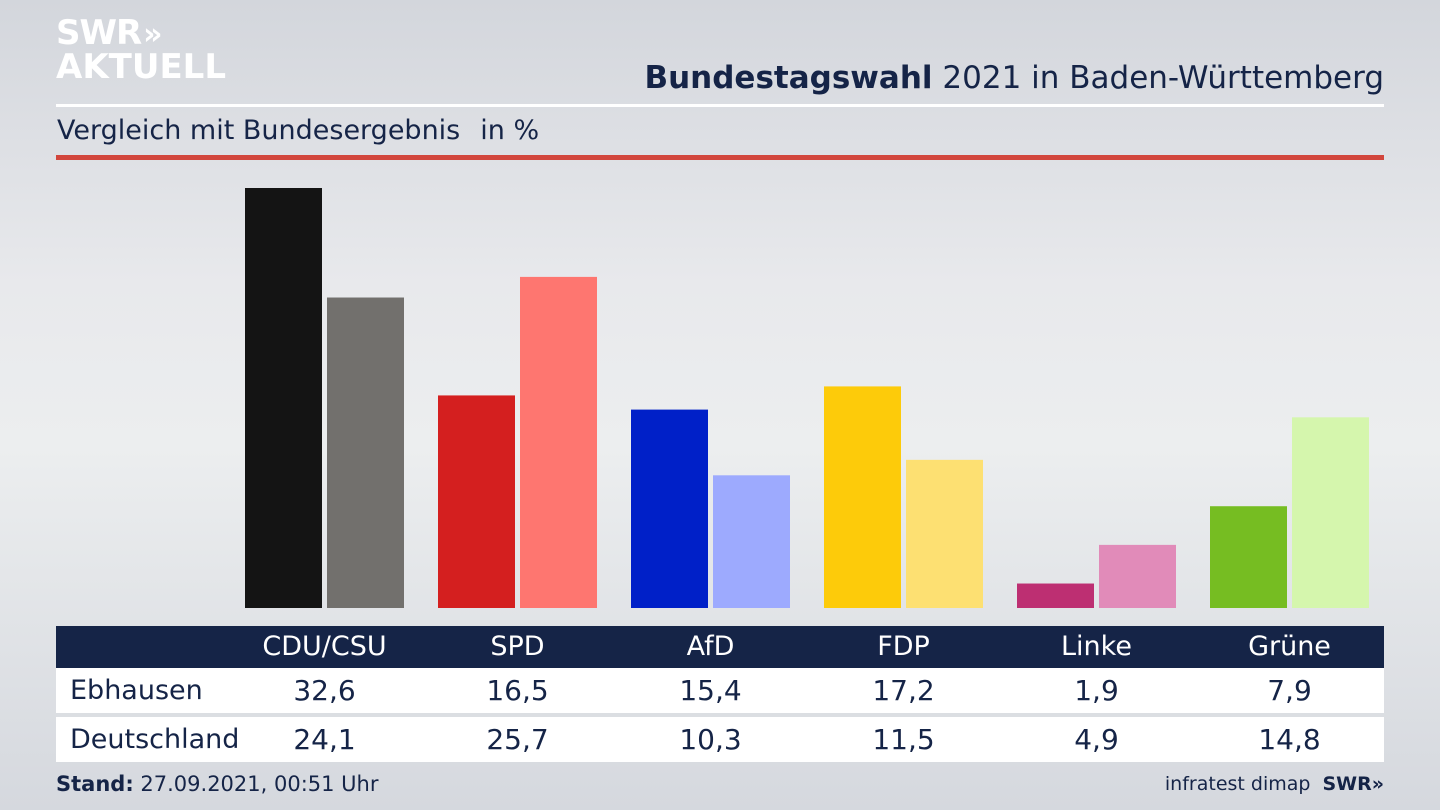 Image resolution: width=1440 pixels, height=810 pixels. Describe the element at coordinates (1137, 576) in the screenshot. I see `bar-national-linke` at that location.